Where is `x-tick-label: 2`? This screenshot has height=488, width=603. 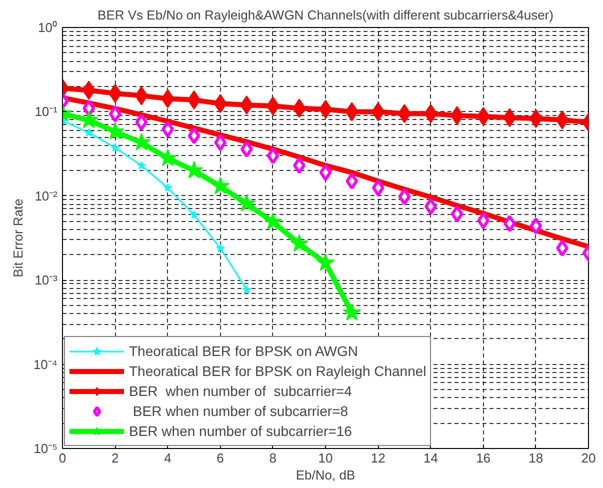 x-tick-label: 2 is located at coordinates (115, 458).